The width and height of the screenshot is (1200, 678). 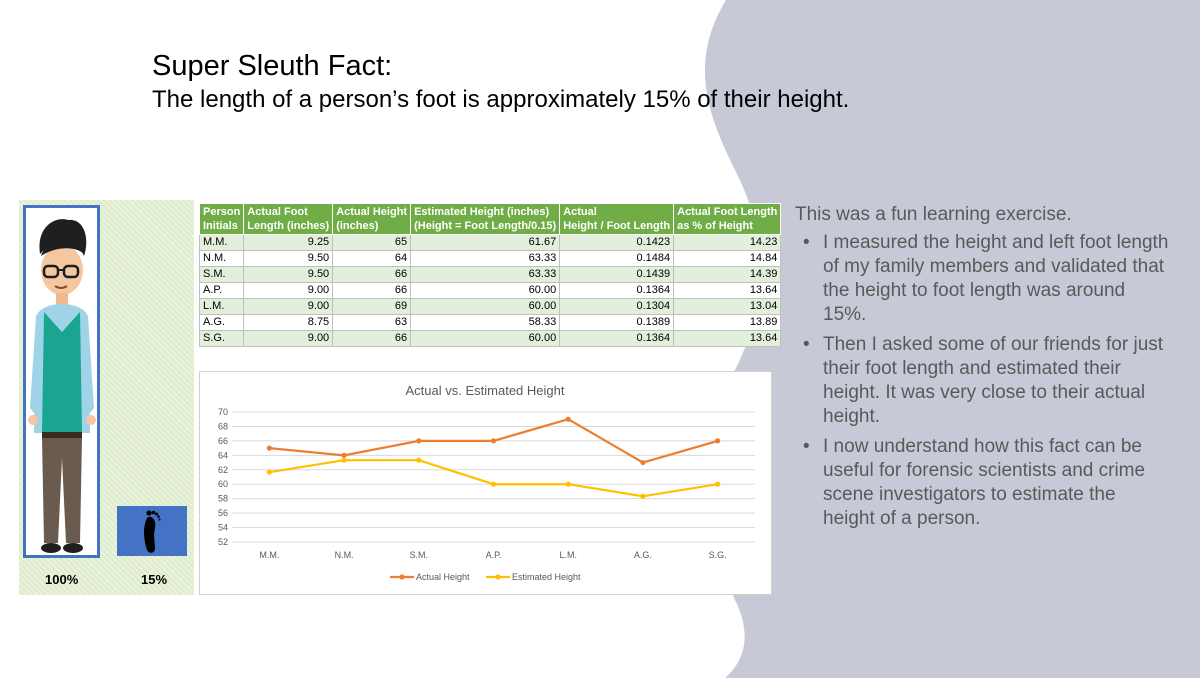 What do you see at coordinates (727, 258) in the screenshot?
I see `cell-percent: 14.84` at bounding box center [727, 258].